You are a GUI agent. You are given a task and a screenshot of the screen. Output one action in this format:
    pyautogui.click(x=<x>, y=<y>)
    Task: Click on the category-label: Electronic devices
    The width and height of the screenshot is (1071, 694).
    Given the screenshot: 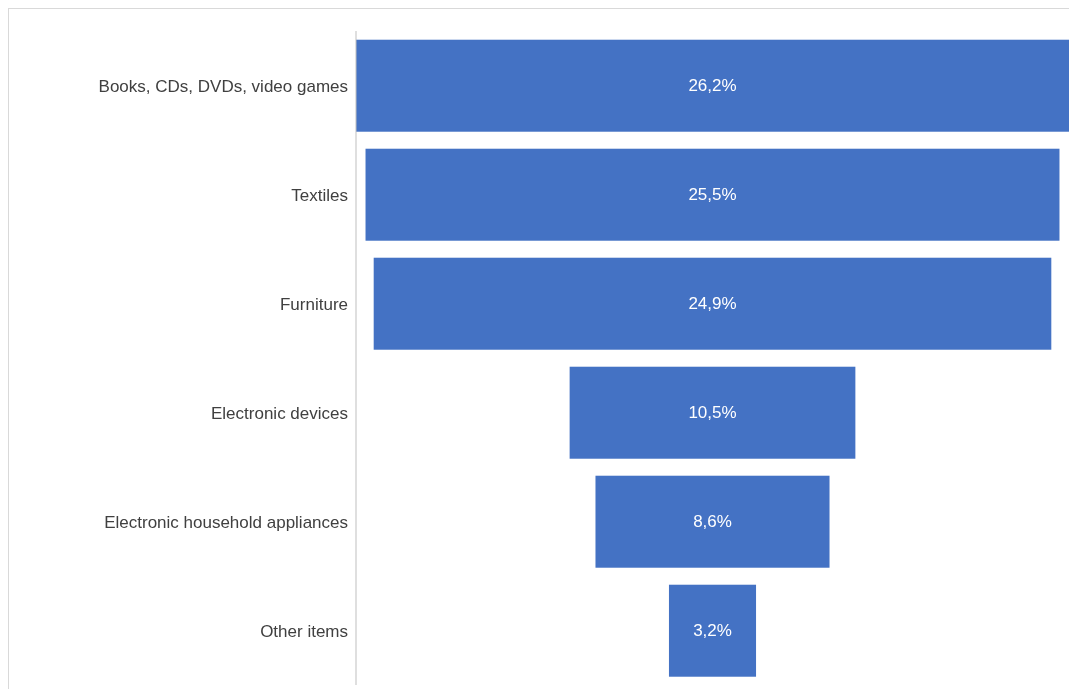 What is the action you would take?
    pyautogui.click(x=279, y=413)
    